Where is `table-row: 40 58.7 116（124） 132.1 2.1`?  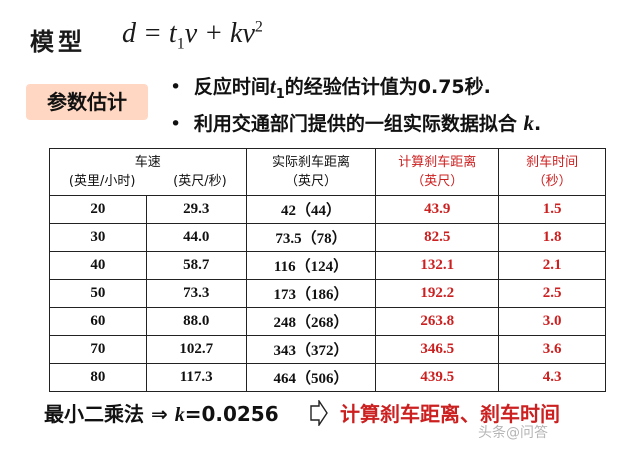
table-row: 40 58.7 116（124） 132.1 2.1 is located at coordinates (327, 265).